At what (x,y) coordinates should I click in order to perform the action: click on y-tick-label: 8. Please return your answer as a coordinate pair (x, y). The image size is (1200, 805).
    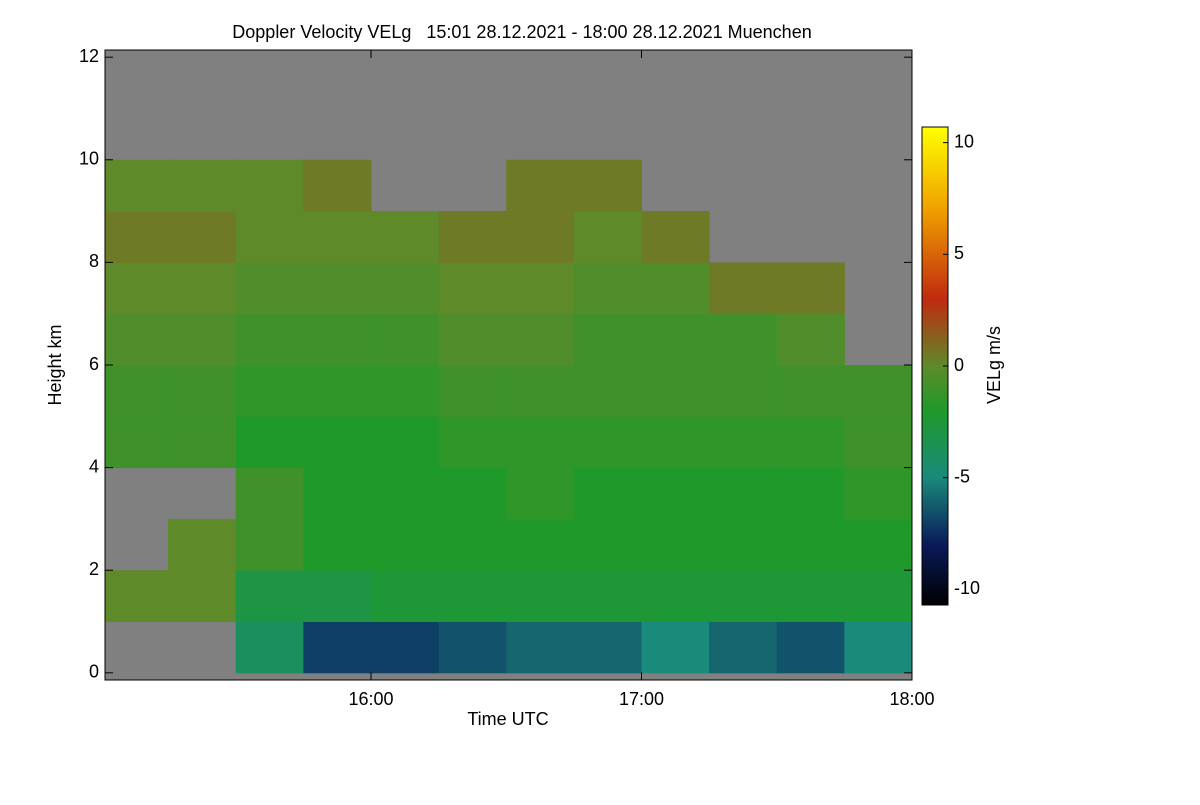
    Looking at the image, I should click on (94, 261).